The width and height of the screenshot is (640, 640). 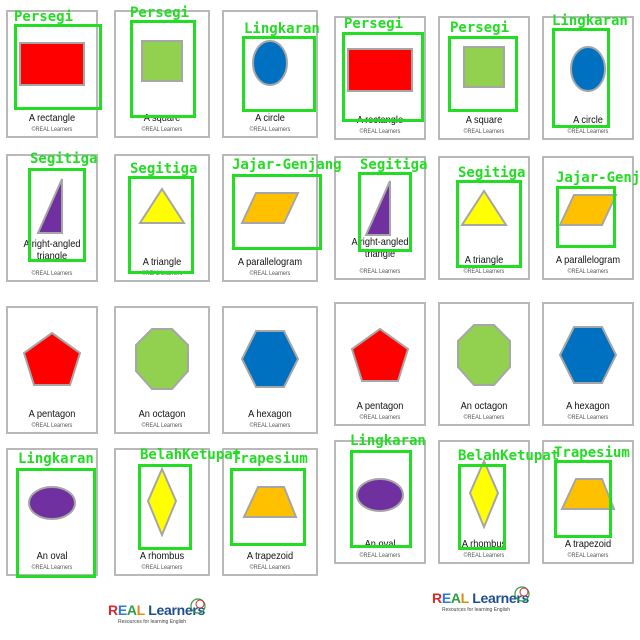 What do you see at coordinates (52, 244) in the screenshot?
I see `card-caption-line: A right-angled` at bounding box center [52, 244].